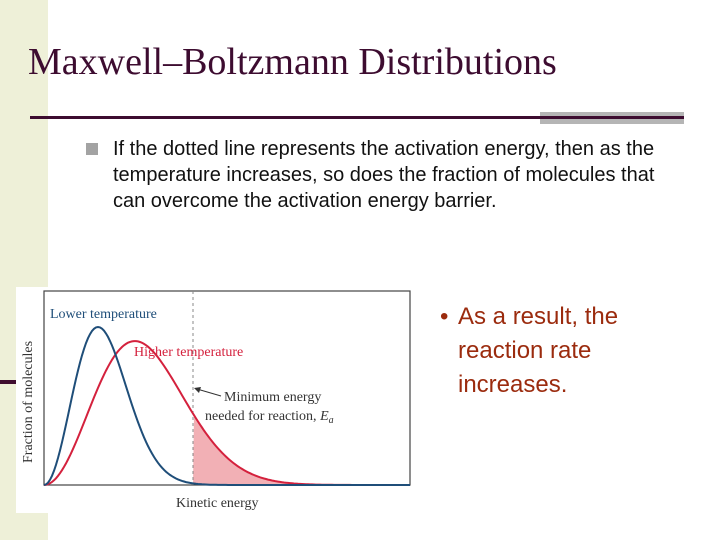 Image resolution: width=720 pixels, height=540 pixels. I want to click on slide-title: Maxwell–Boltzmann Distributions, so click(292, 62).